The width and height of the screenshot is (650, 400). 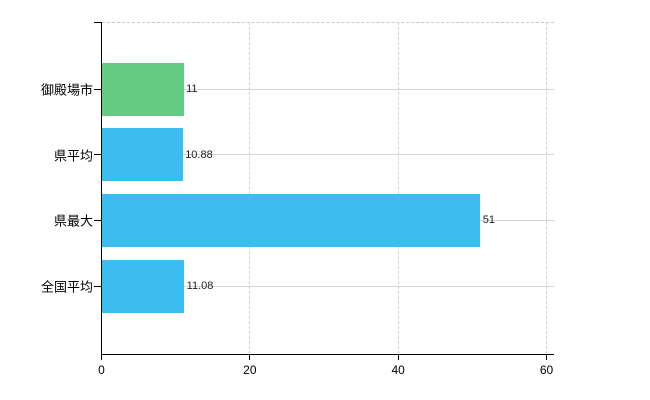 I want to click on category-label: 全国平均, so click(x=66, y=287).